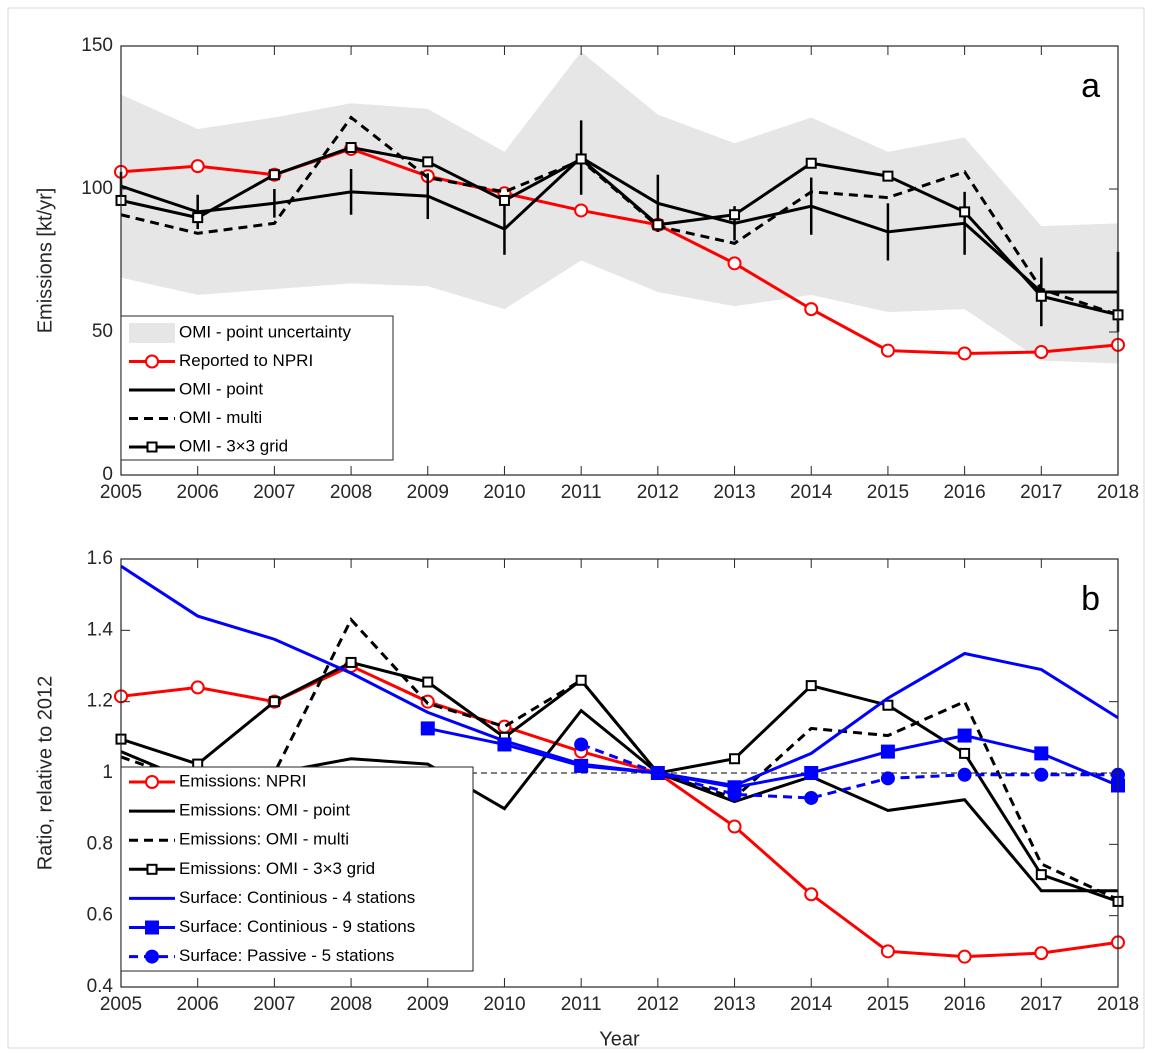  I want to click on legend-label: Reported to NPRI, so click(246, 360).